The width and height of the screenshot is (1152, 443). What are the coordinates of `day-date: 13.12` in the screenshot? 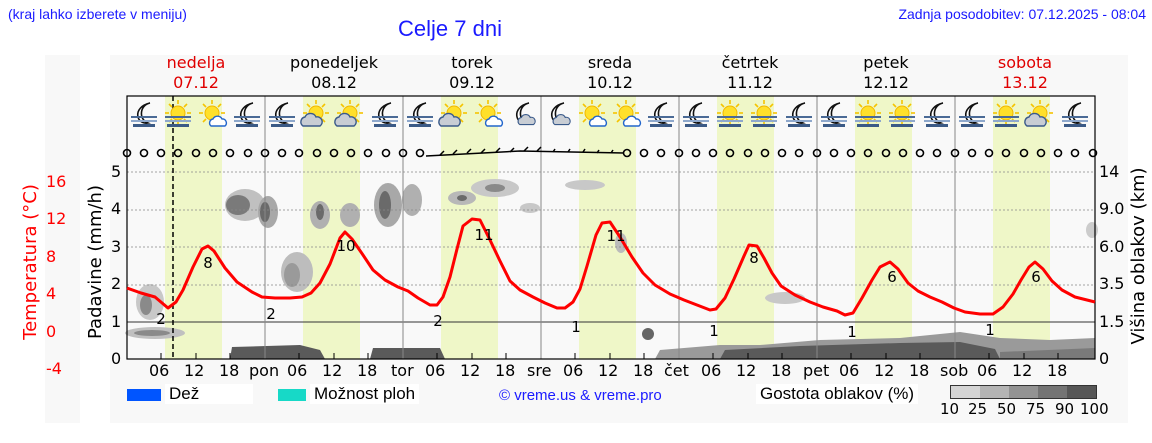 It's located at (1025, 82).